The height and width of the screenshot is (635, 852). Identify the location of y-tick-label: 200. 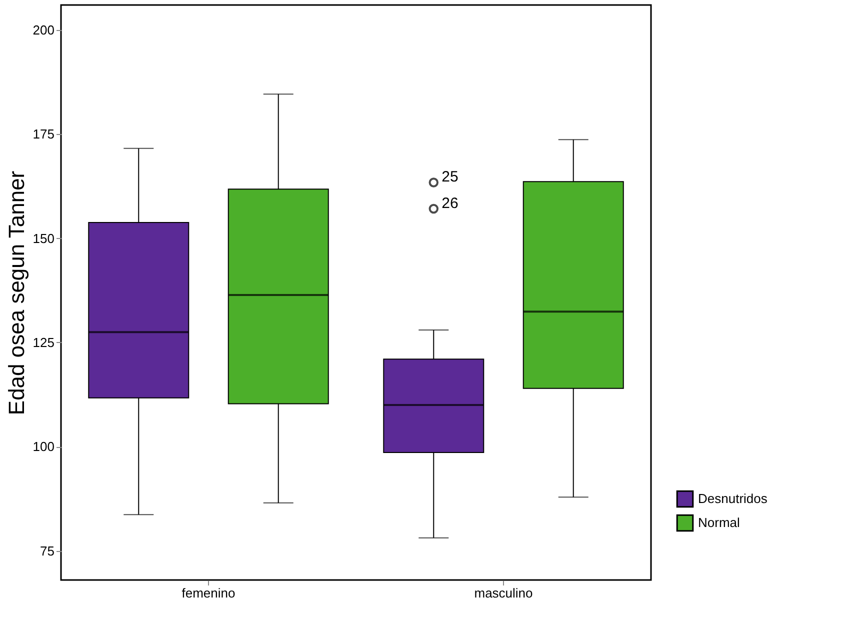
(43, 30).